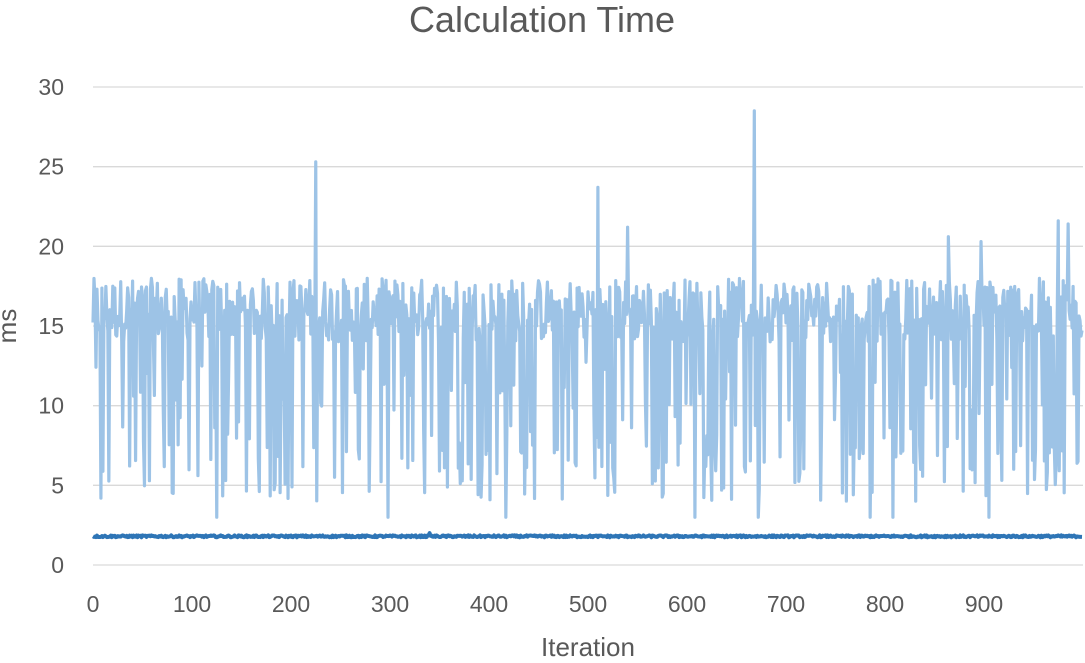 The width and height of the screenshot is (1085, 663). I want to click on chart-title: Calculation Time, so click(542, 20).